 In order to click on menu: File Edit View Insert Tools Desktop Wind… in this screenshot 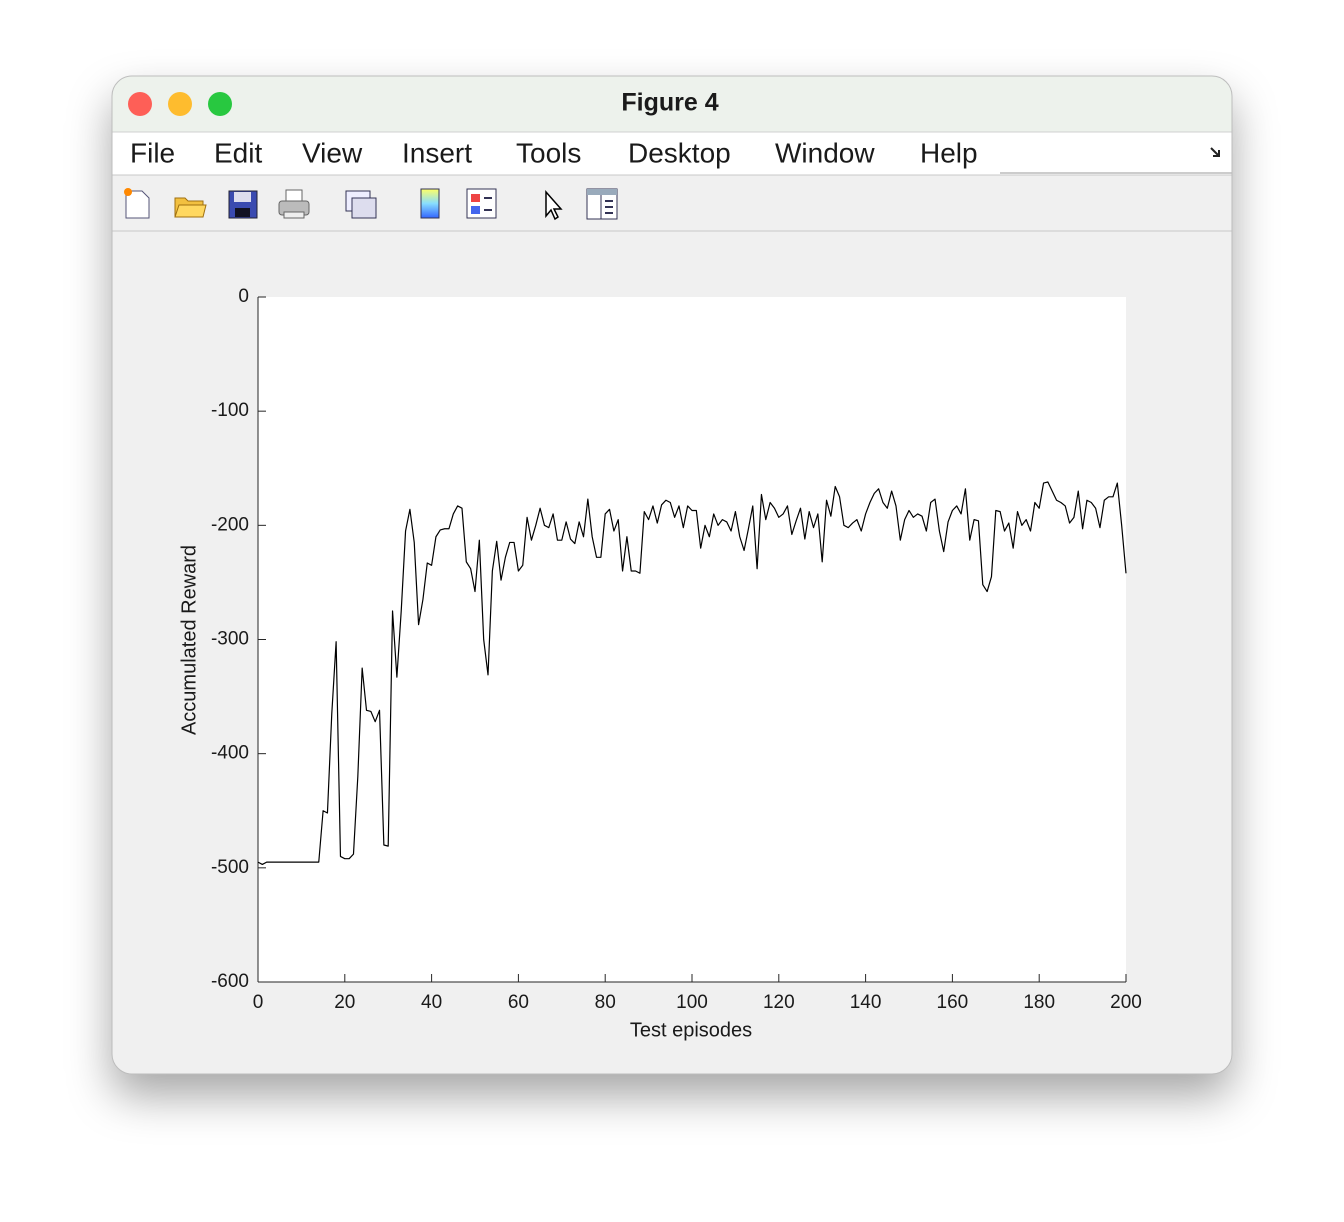, I will do `click(554, 152)`.